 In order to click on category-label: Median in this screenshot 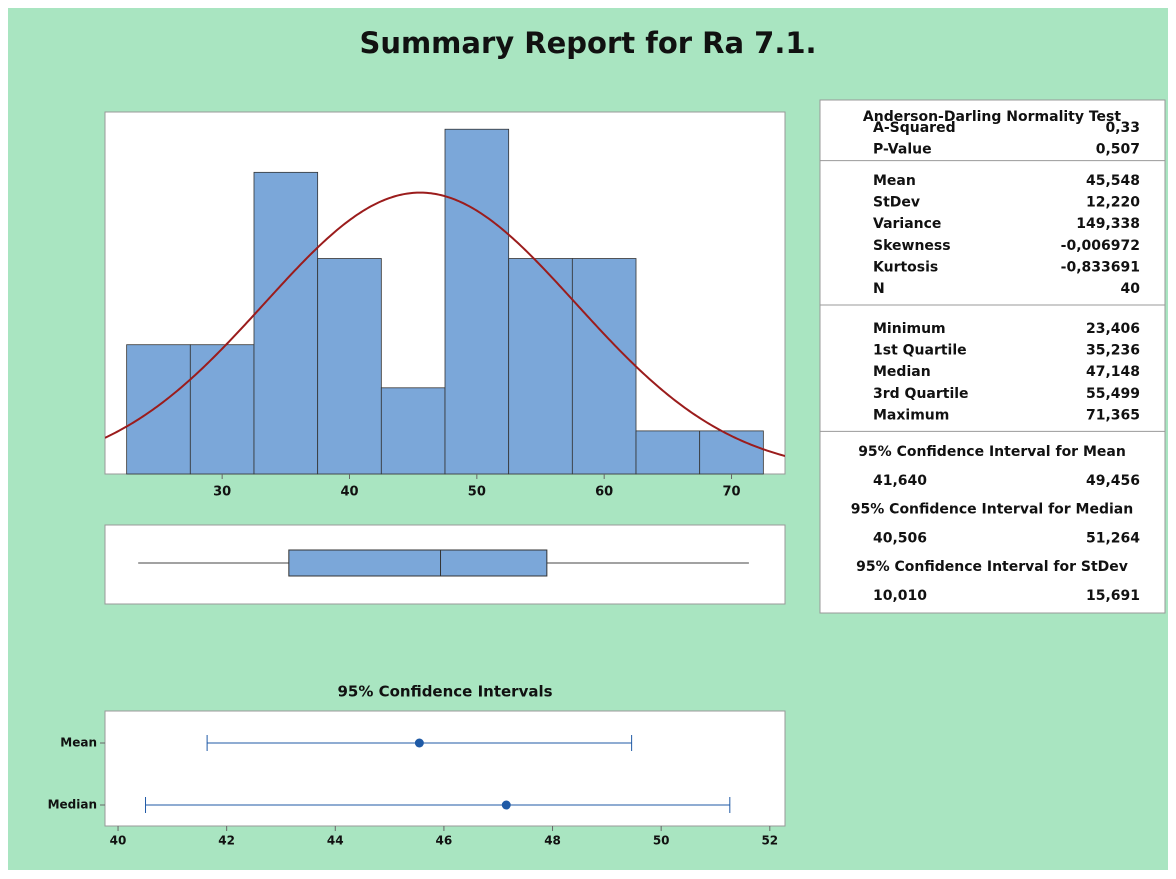, I will do `click(72, 805)`.